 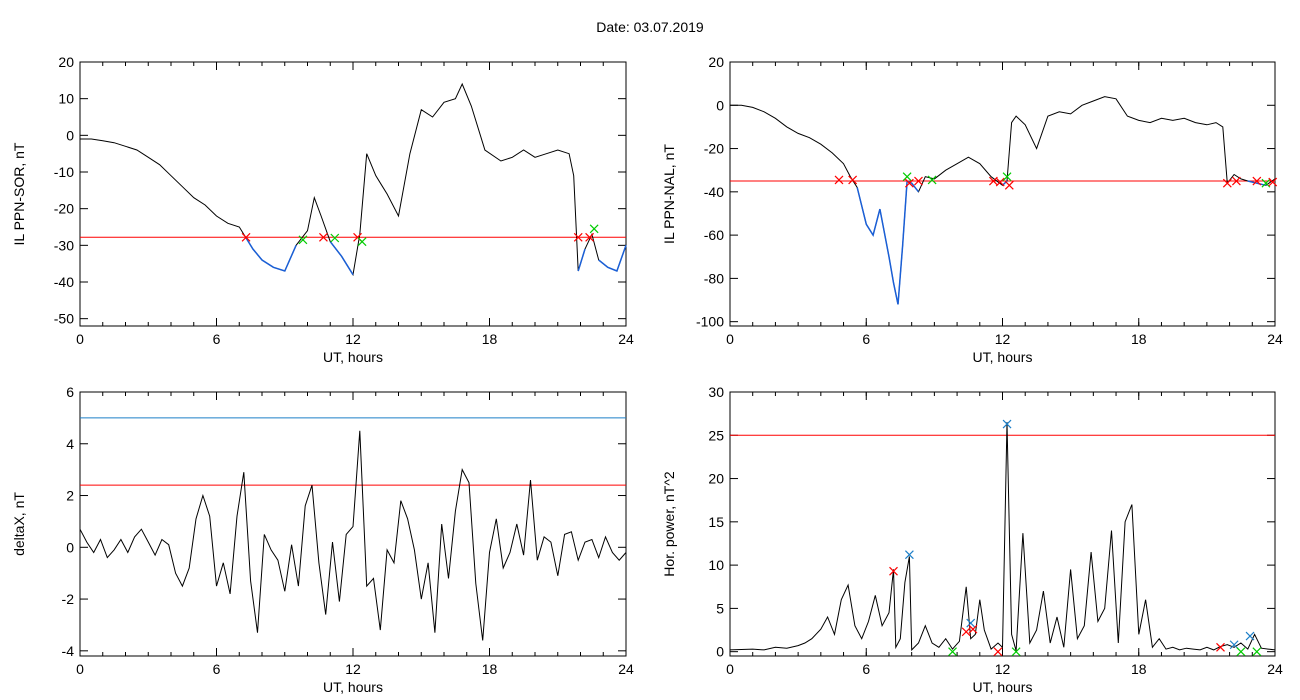 I want to click on y-axis-label: IL PPN-SOR, nT, so click(x=19, y=193).